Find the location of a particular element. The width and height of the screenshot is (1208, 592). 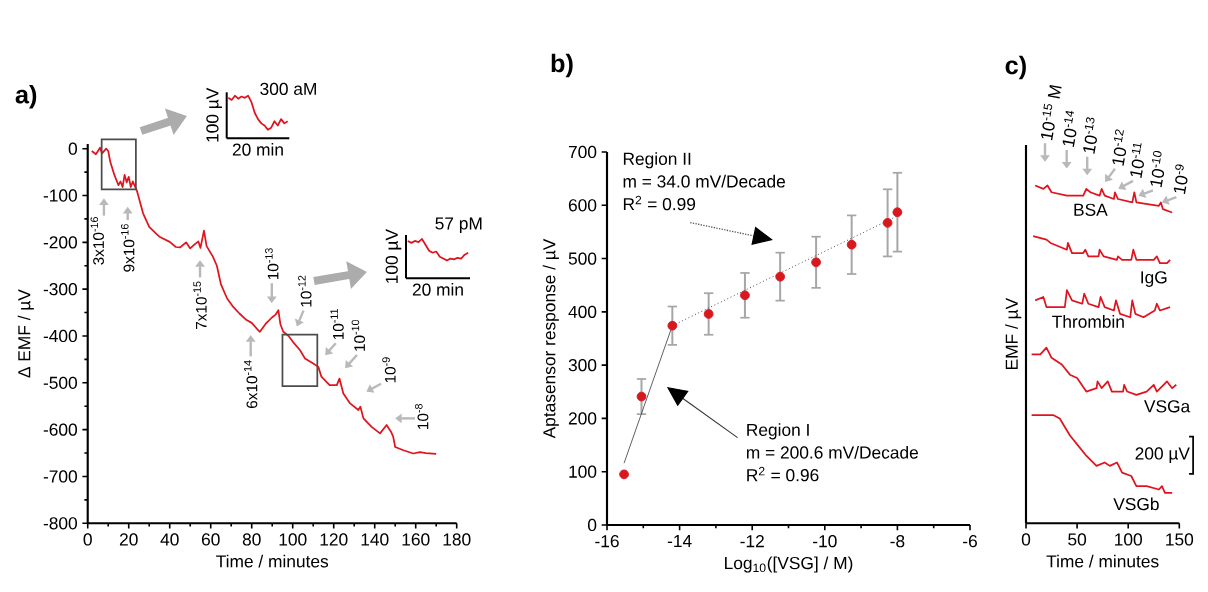

annotation: 3x10$^{-16}$ is located at coordinates (97, 241).